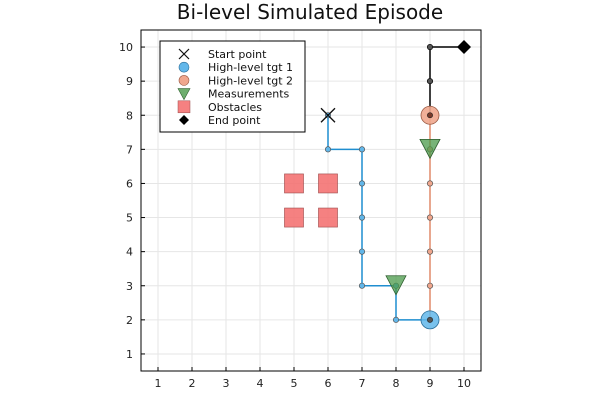 The height and width of the screenshot is (400, 600). Describe the element at coordinates (184, 67) in the screenshot. I see `legend-blue-circle-icon` at that location.